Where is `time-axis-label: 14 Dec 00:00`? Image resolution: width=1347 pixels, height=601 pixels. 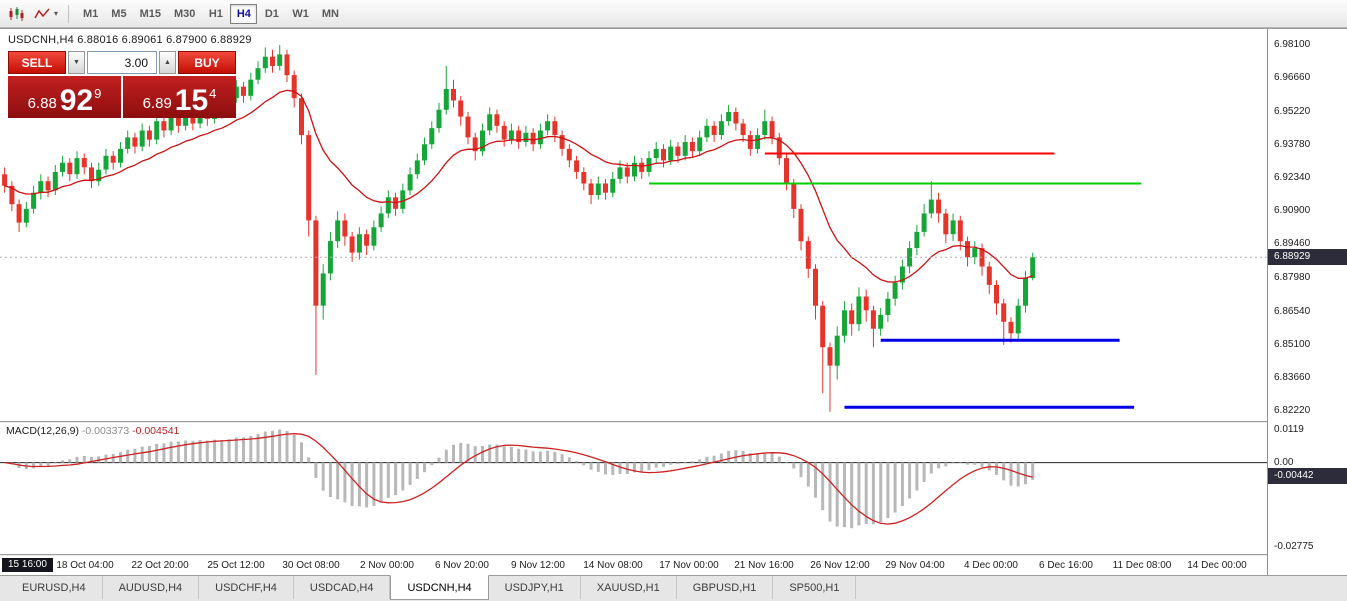 time-axis-label: 14 Dec 00:00 is located at coordinates (1217, 565).